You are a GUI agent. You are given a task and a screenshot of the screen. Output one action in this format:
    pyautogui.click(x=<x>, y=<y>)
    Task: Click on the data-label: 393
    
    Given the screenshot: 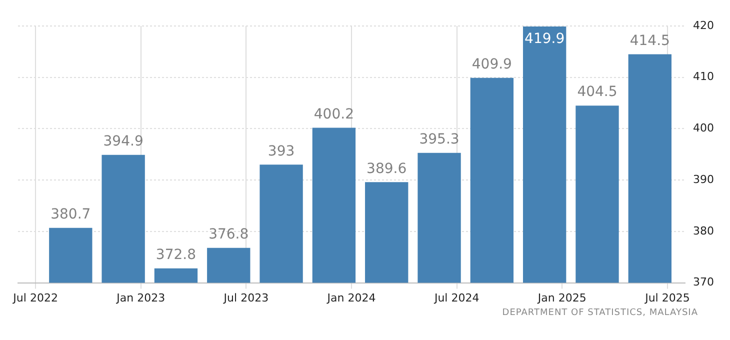 What is the action you would take?
    pyautogui.click(x=281, y=151)
    